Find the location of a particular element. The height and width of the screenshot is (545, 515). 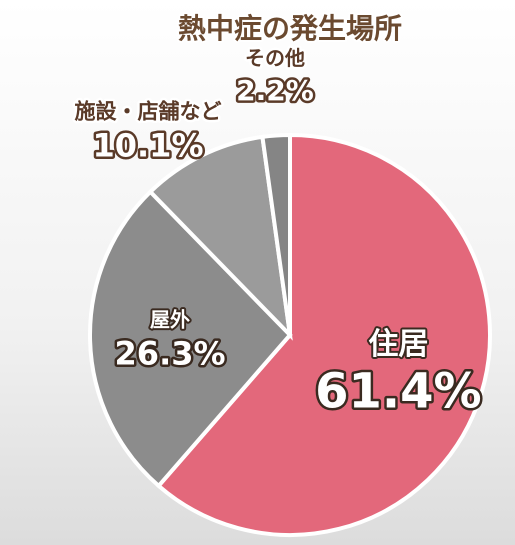

chart-title: 熱中症の発生場所 is located at coordinates (290, 28).